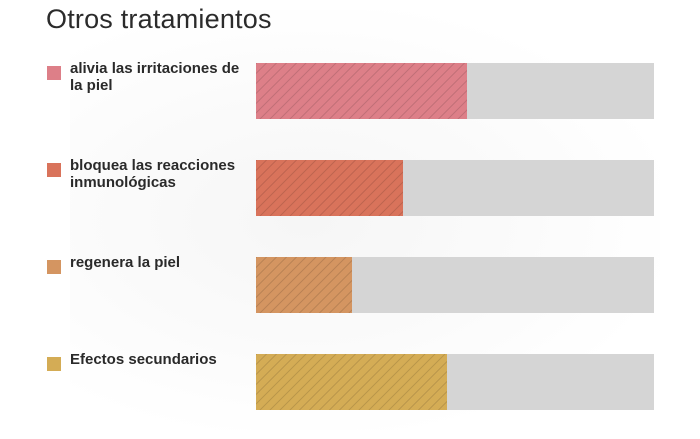 This screenshot has height=439, width=700. I want to click on legend-swatch-reacciones, so click(54, 170).